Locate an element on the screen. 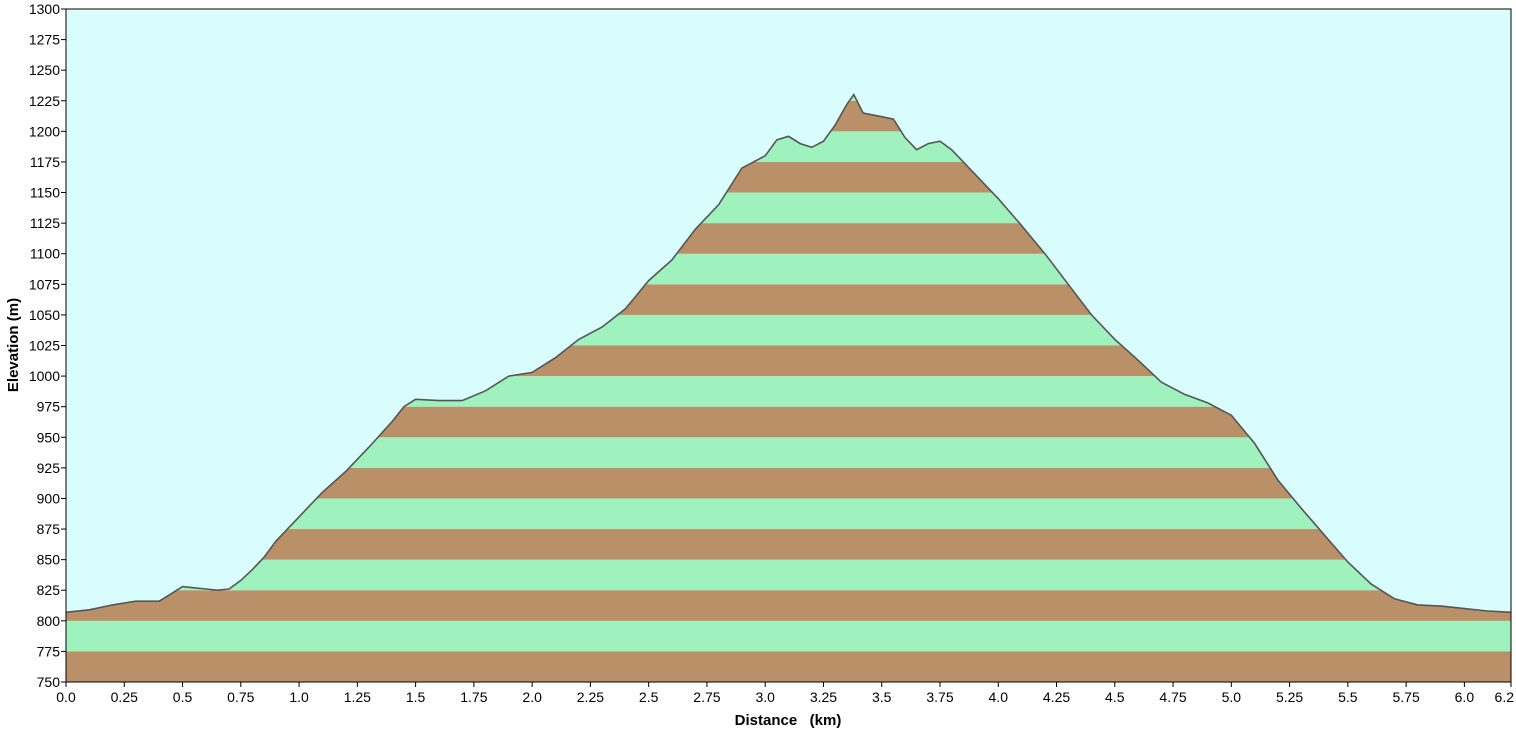 The image size is (1516, 733). x-tick-label: 3.75 is located at coordinates (939, 697).